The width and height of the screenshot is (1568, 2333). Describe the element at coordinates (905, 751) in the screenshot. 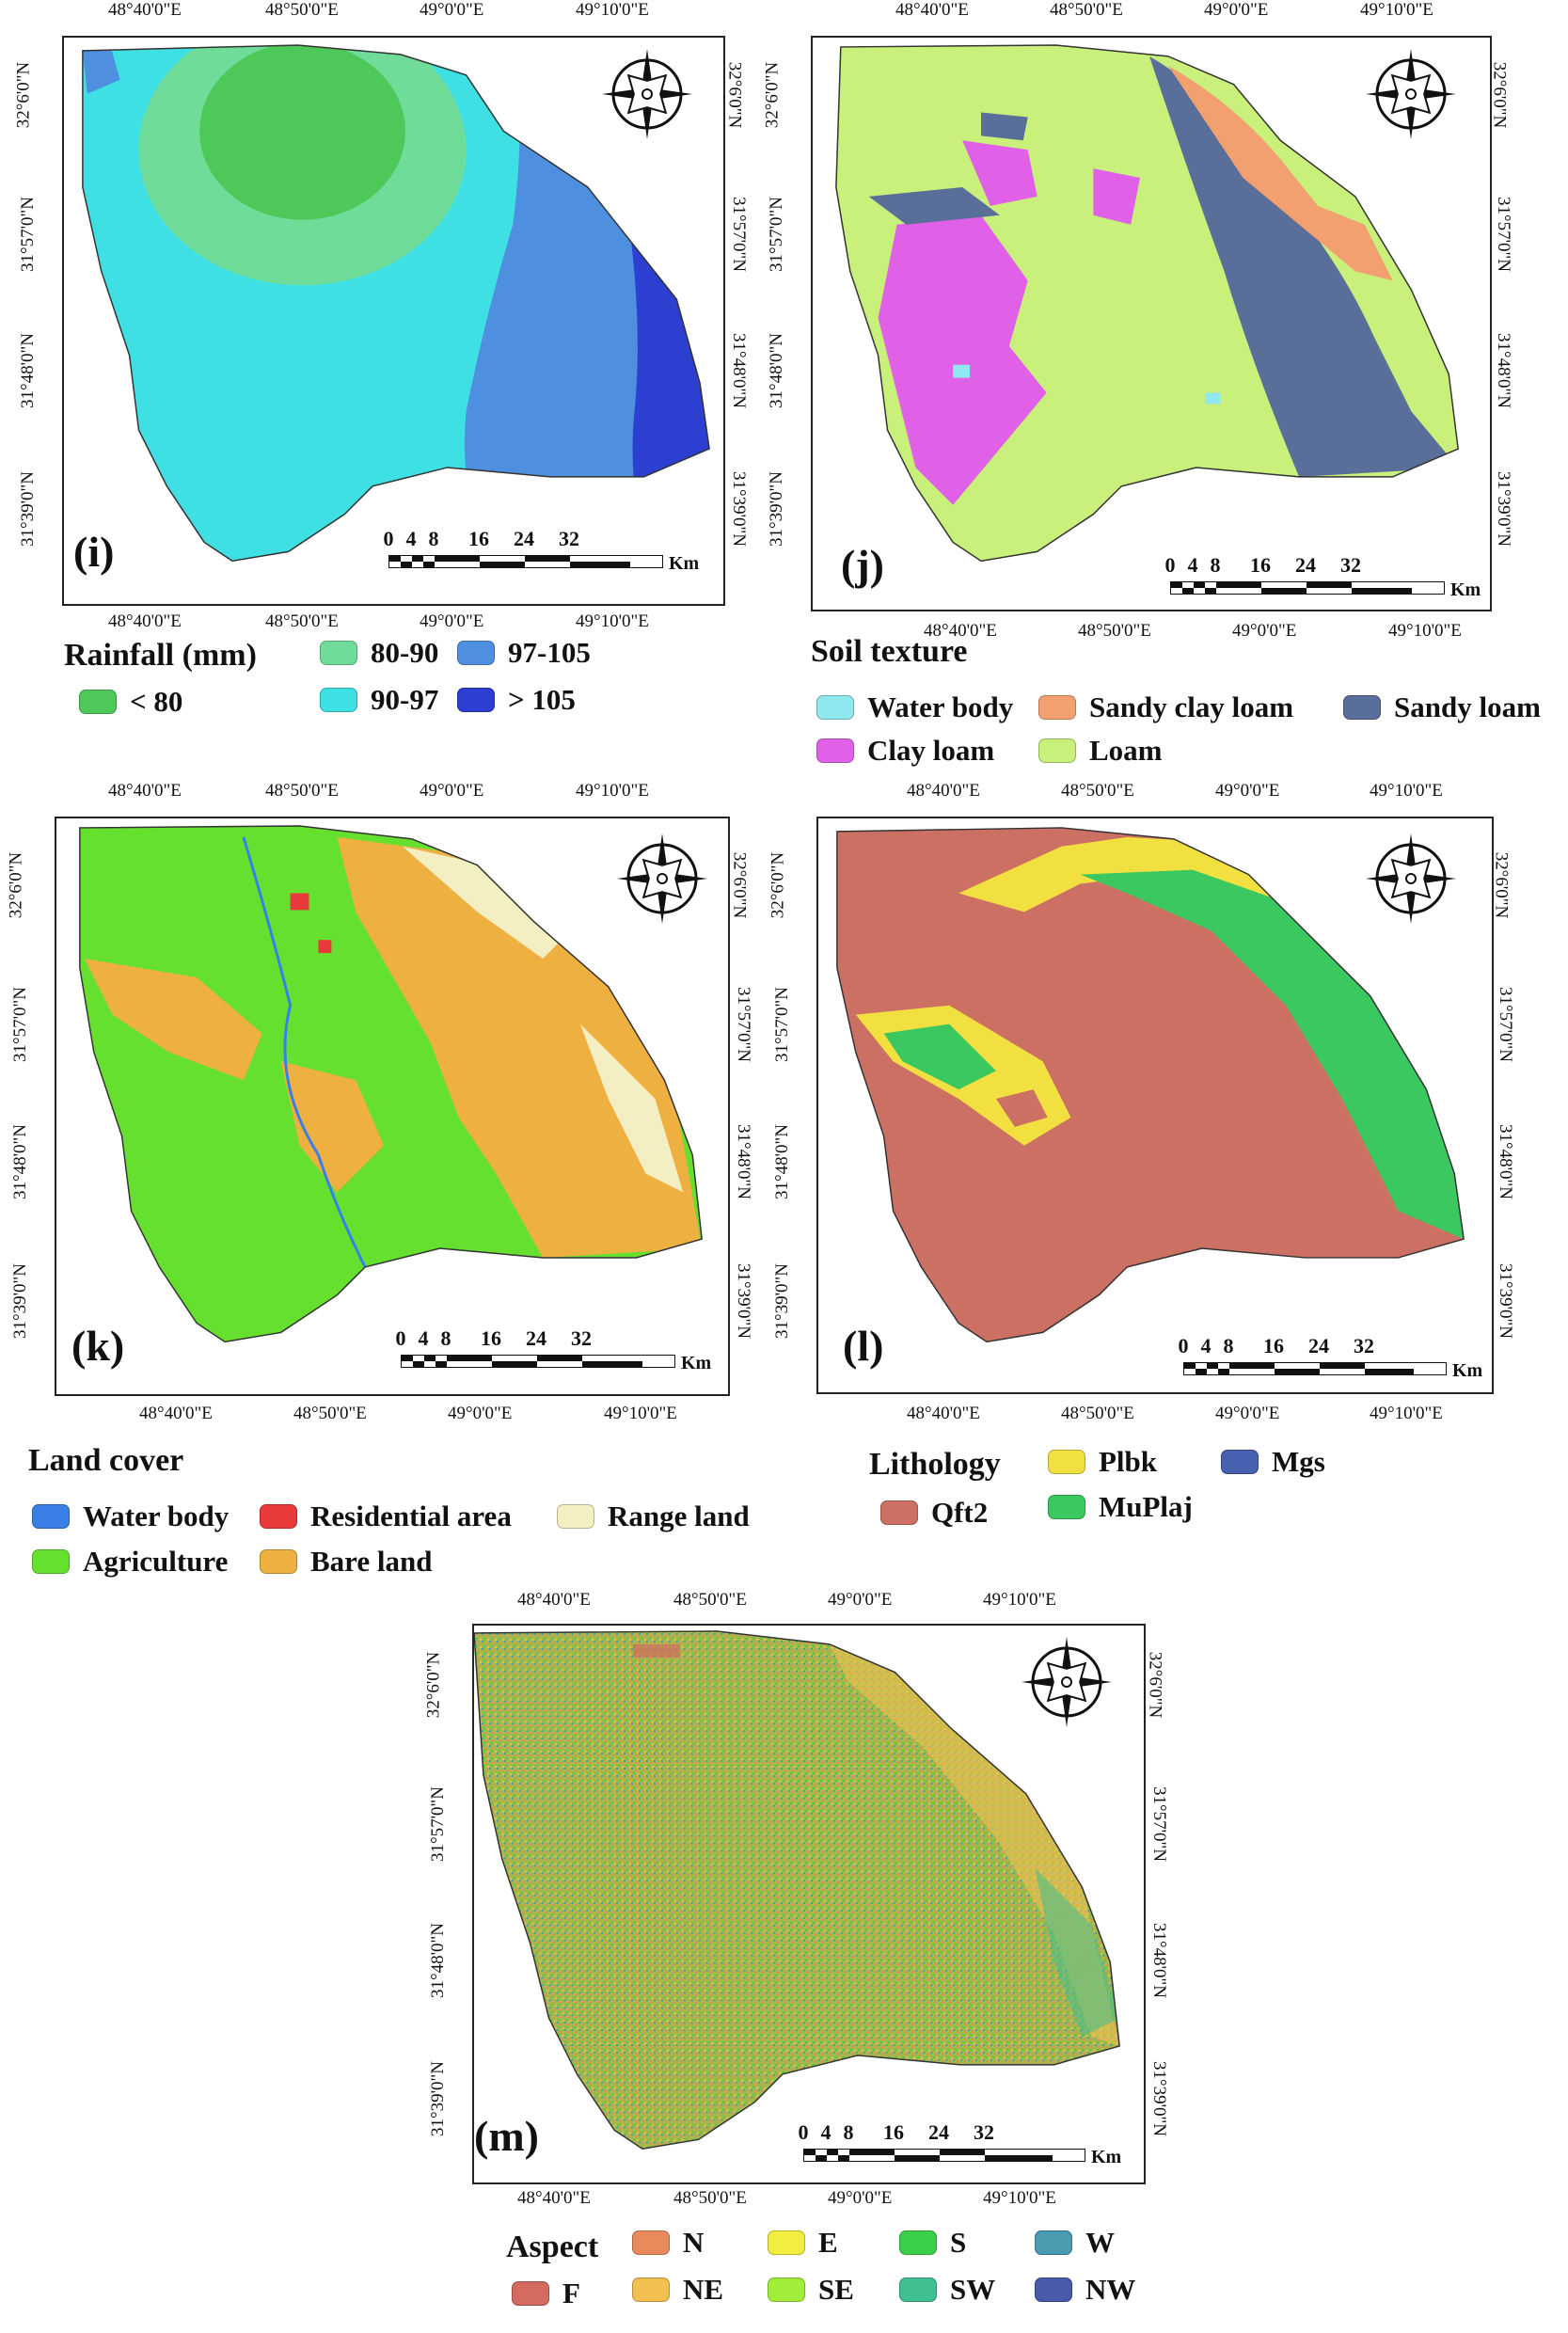

I see `legend-item: Clay loam` at that location.